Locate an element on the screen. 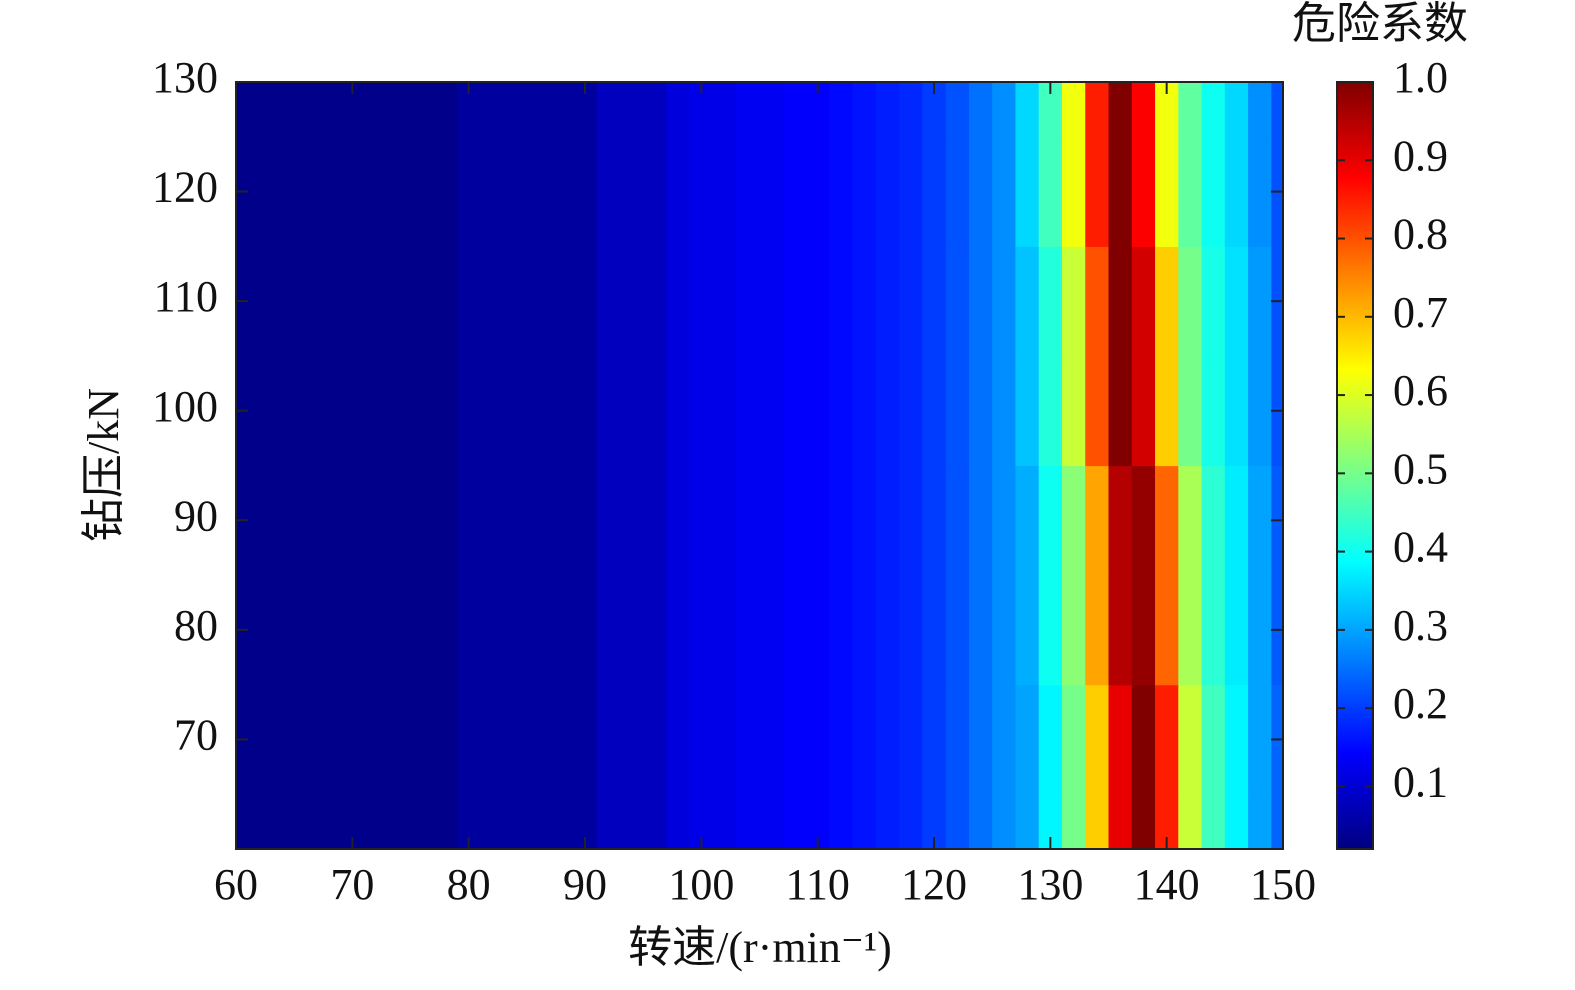 This screenshot has width=1575, height=990. x-tick-label: 70 is located at coordinates (352, 884).